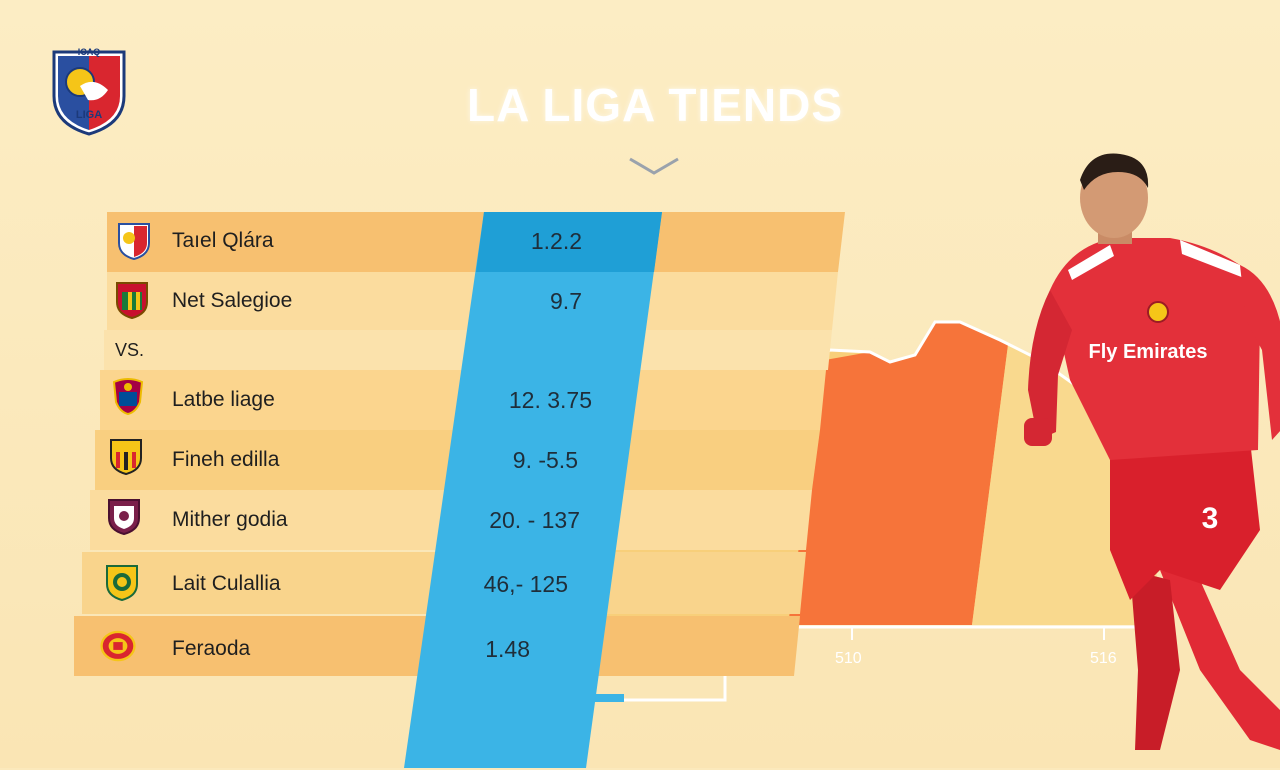 This screenshot has width=1280, height=770. What do you see at coordinates (89, 115) in the screenshot?
I see `svg-text: LIGA` at bounding box center [89, 115].